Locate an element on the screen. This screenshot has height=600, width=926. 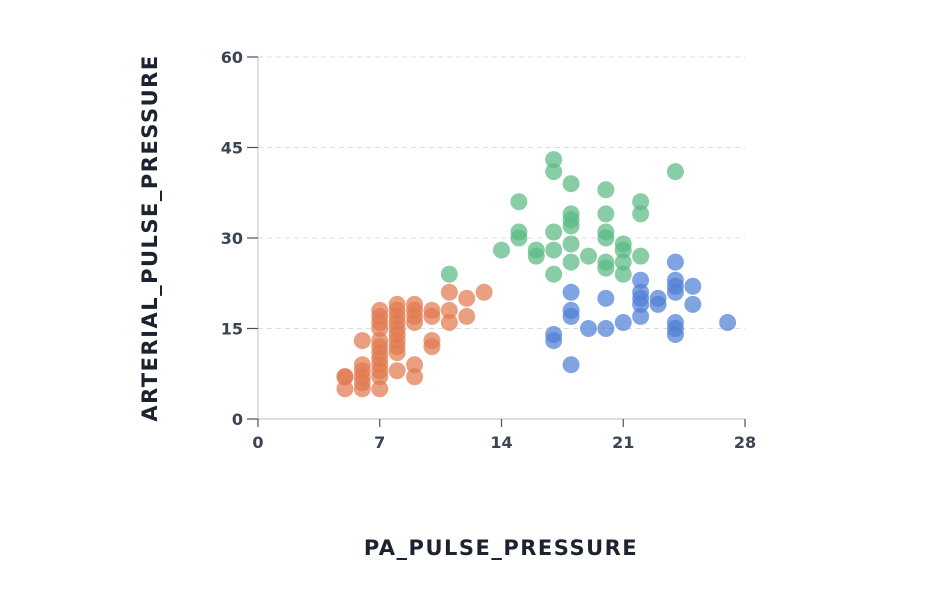
x-axis-title: PA_PULSE_PRESSURE is located at coordinates (501, 548).